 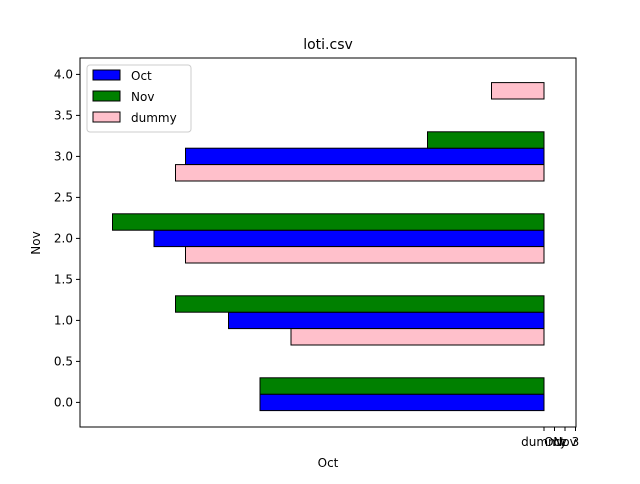 I want to click on legend-swatch-nov, so click(x=106, y=96).